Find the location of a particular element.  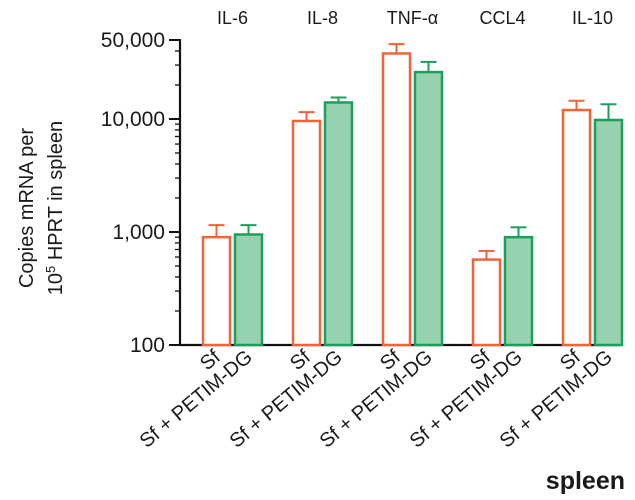

corner-label: spleen is located at coordinates (585, 481).